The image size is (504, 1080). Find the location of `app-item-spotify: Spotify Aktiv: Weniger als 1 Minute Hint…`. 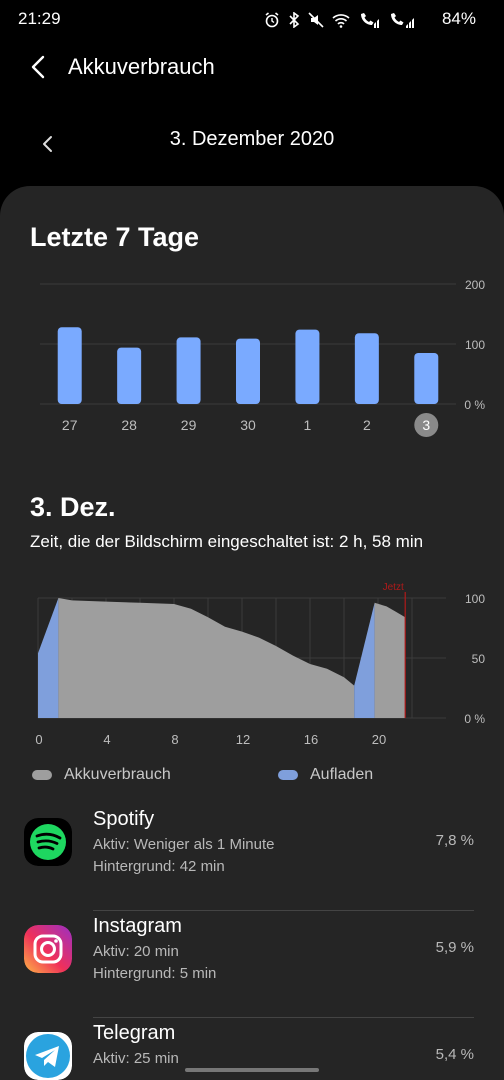

app-item-spotify: Spotify Aktiv: Weniger als 1 Minute Hint… is located at coordinates (252, 857).